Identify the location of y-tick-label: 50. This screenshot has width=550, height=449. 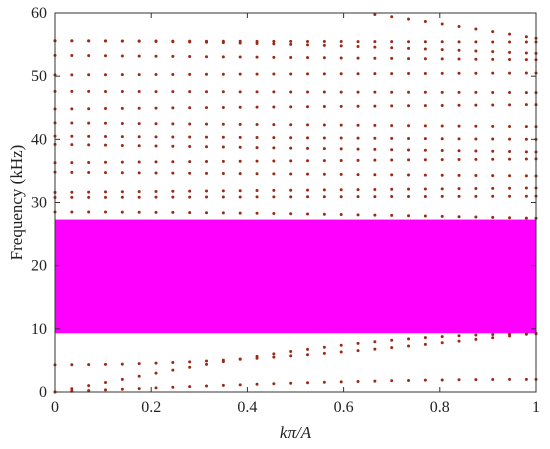
(39, 76).